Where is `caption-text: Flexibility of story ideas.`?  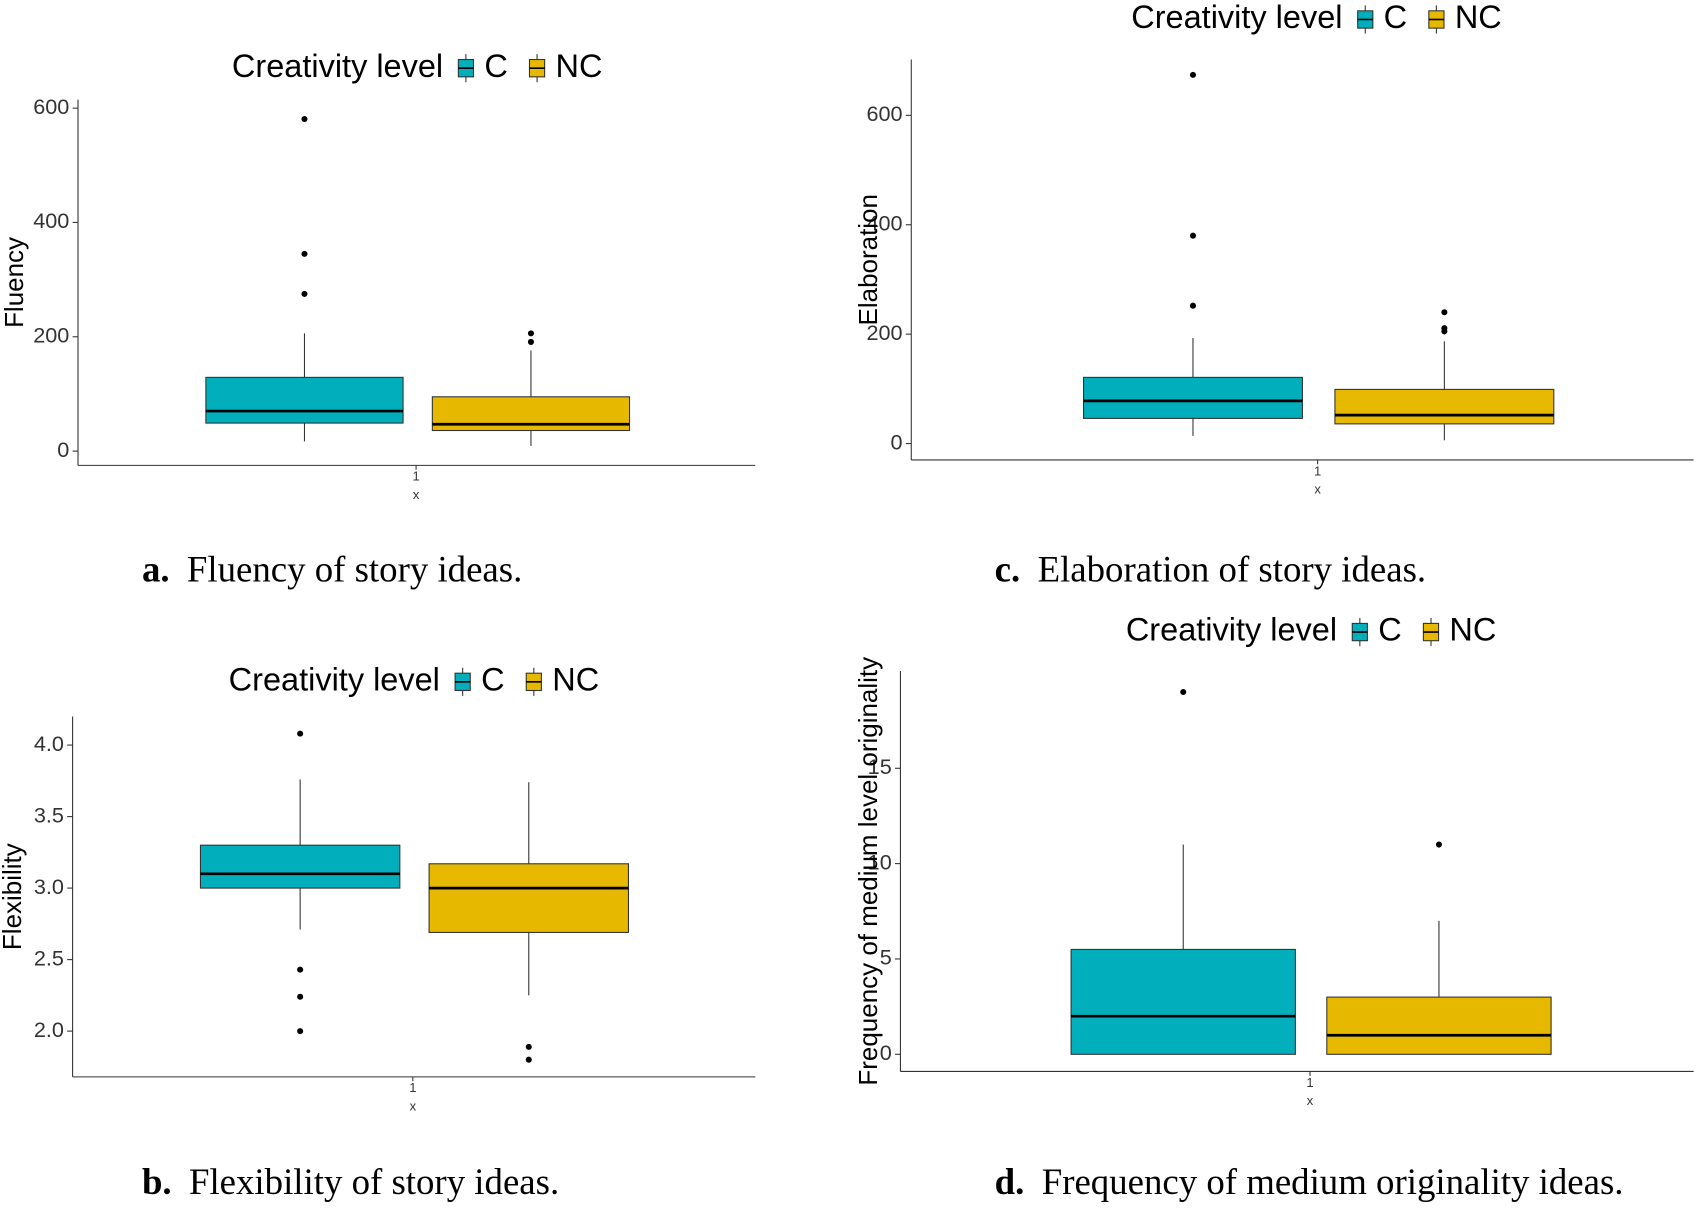 caption-text: Flexibility of story ideas. is located at coordinates (374, 1182).